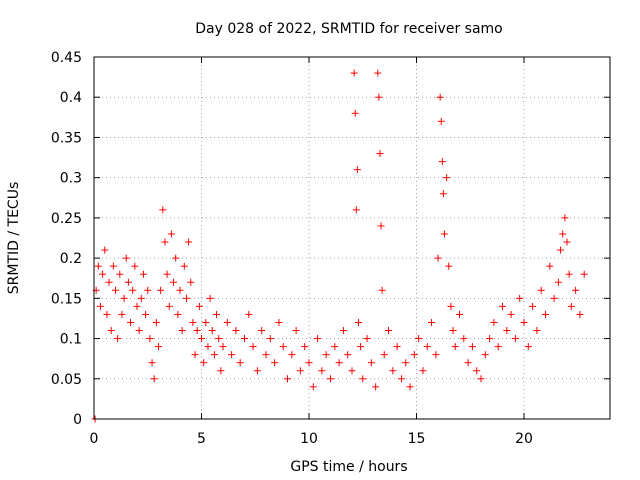  I want to click on x-tick-label: 5, so click(201, 439).